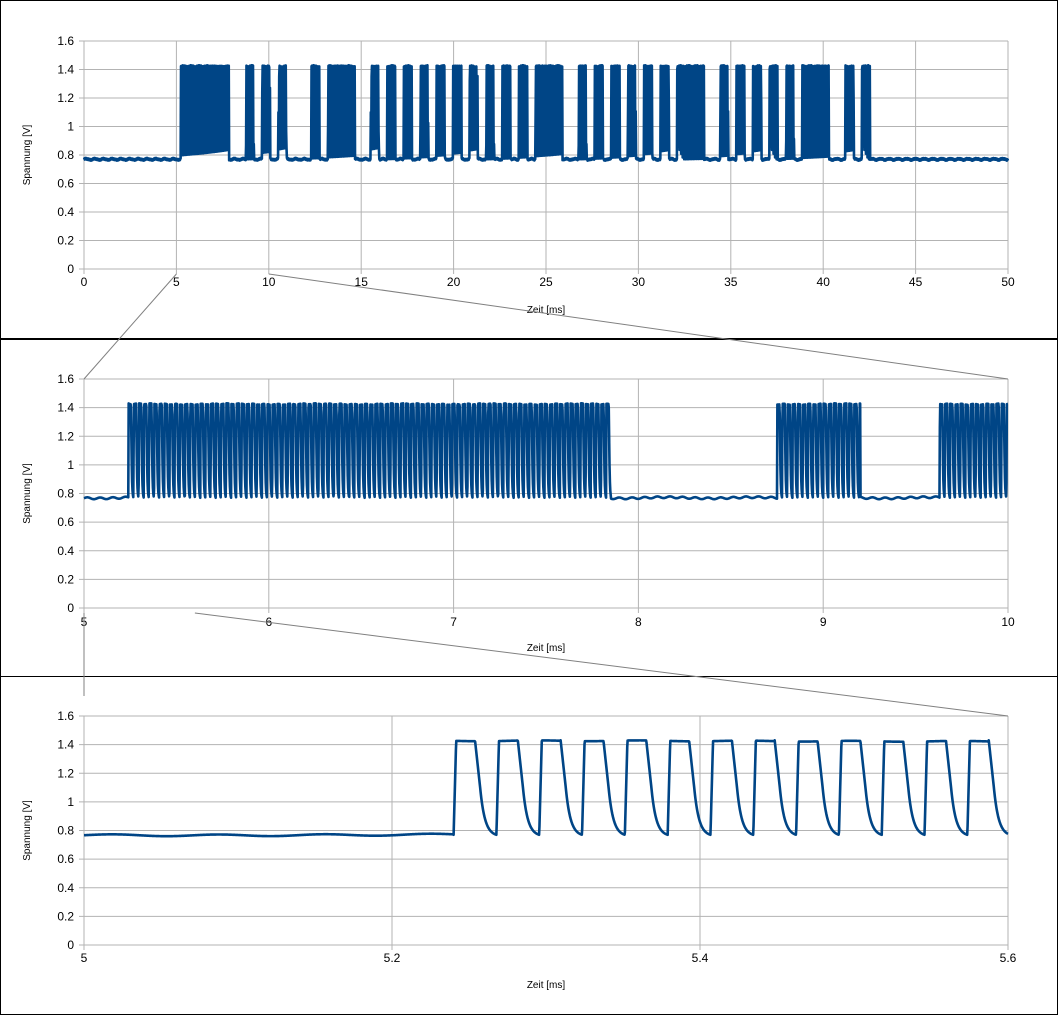 The image size is (1058, 1016). What do you see at coordinates (546, 282) in the screenshot?
I see `x-tick-label: 25` at bounding box center [546, 282].